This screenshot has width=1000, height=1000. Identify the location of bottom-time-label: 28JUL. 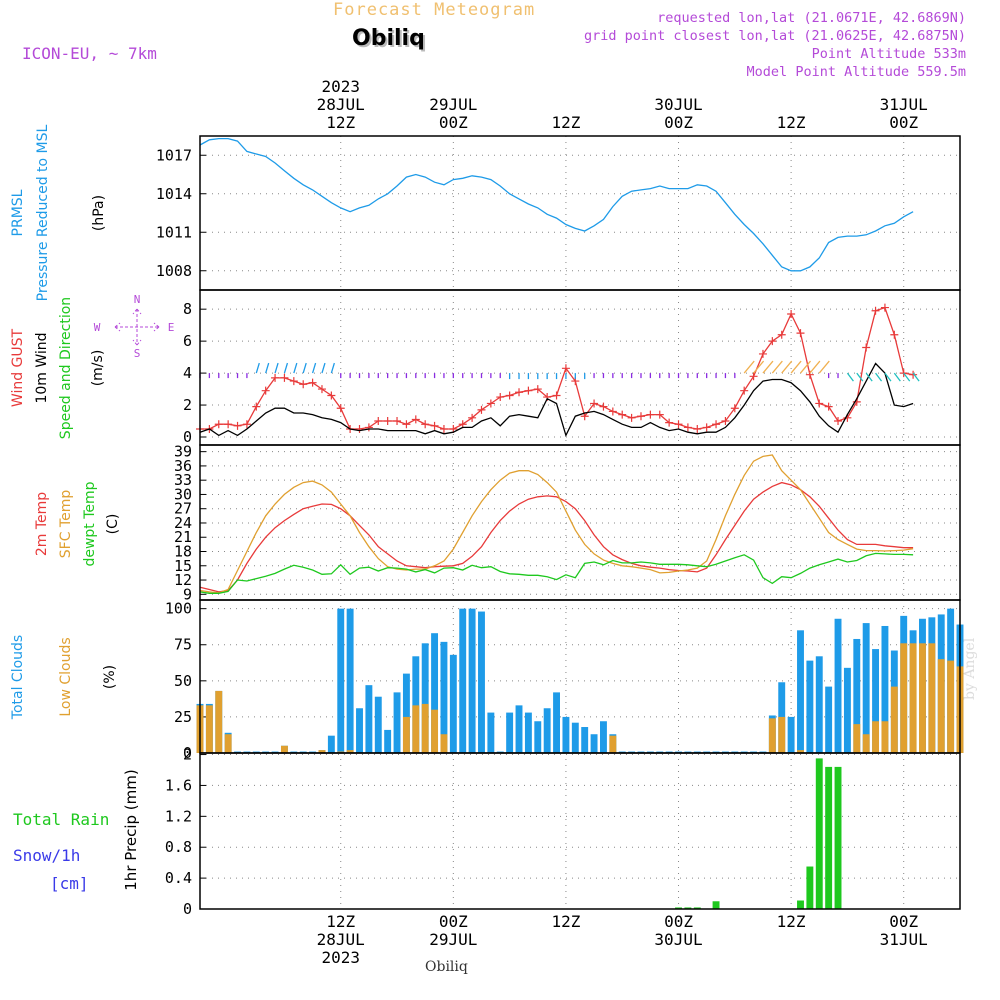
(341, 939).